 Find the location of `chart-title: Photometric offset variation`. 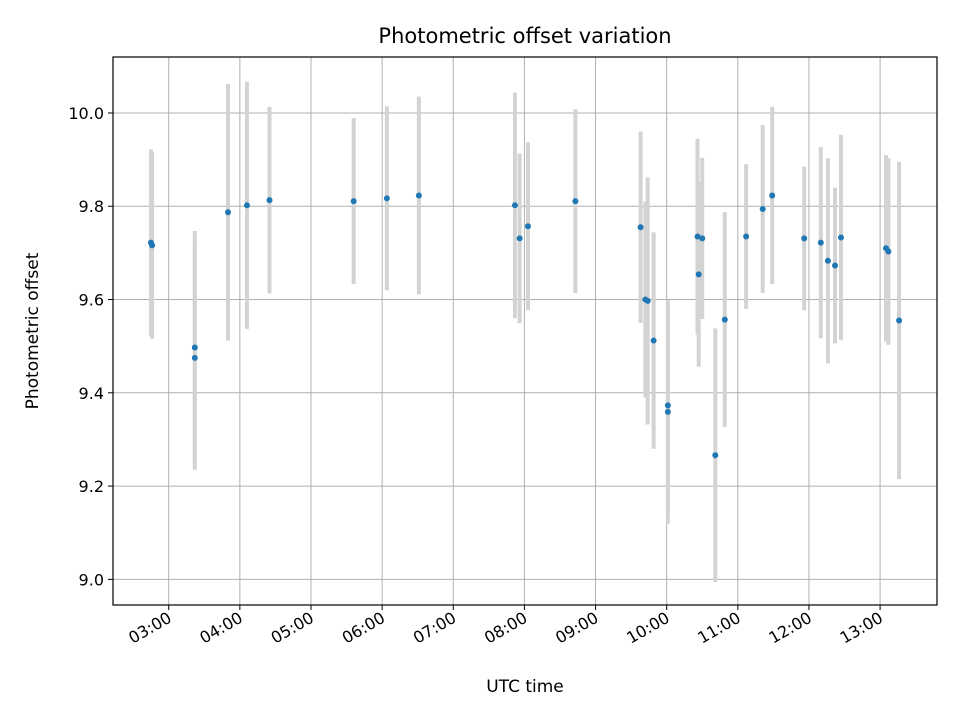

chart-title: Photometric offset variation is located at coordinates (524, 36).